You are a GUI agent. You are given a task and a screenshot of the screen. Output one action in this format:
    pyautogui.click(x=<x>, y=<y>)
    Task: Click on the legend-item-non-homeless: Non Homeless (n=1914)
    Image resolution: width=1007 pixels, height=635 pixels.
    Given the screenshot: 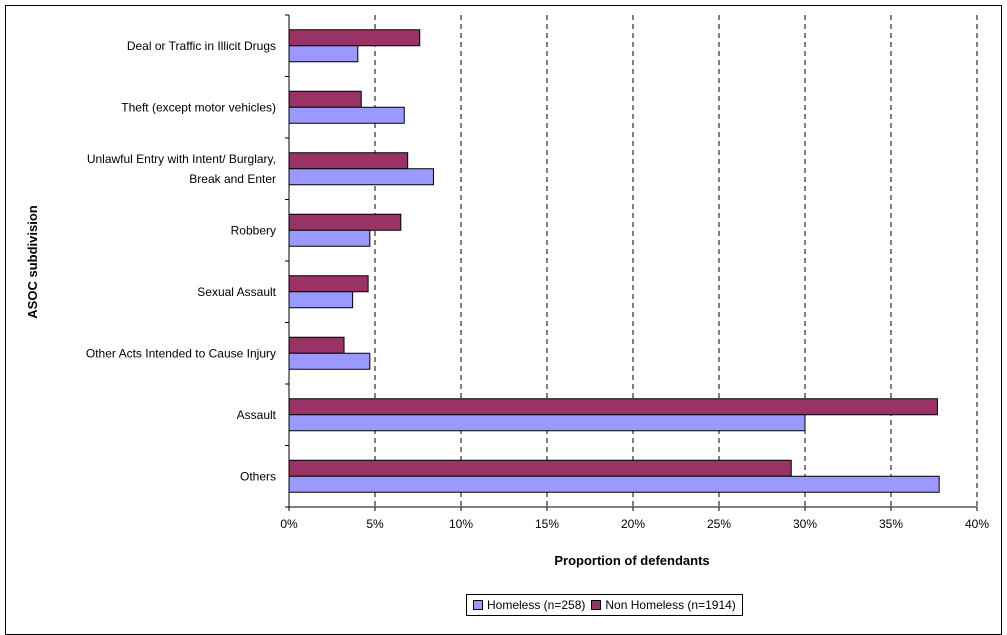 What is the action you would take?
    pyautogui.click(x=663, y=605)
    